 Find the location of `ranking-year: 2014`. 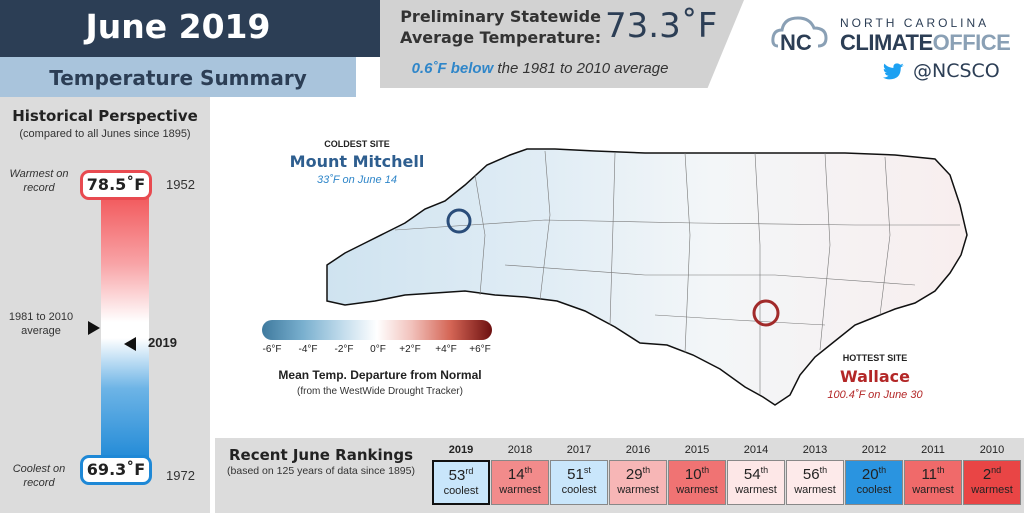

ranking-year: 2014 is located at coordinates (756, 450).